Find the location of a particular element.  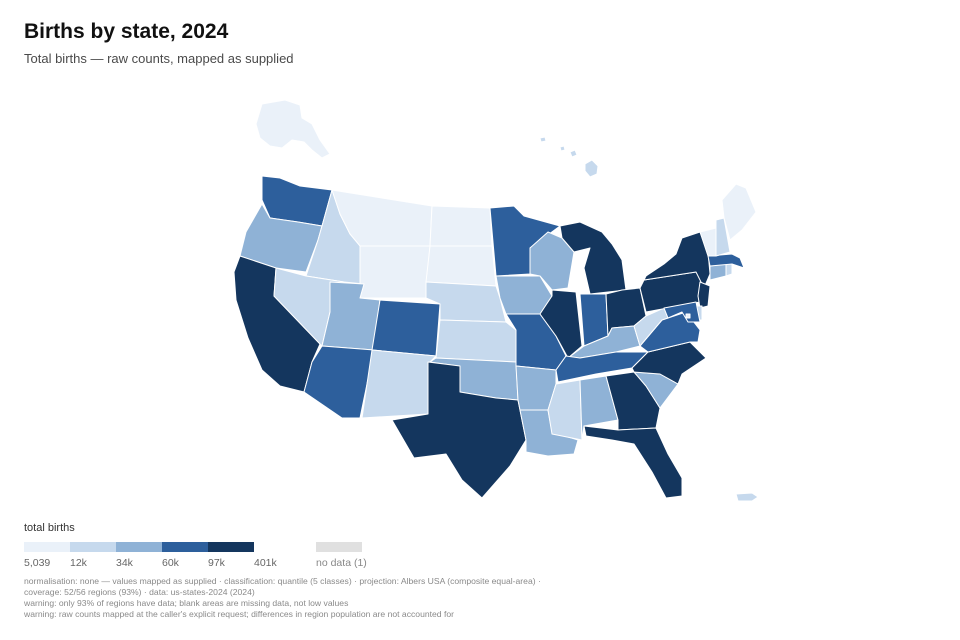

state-ks is located at coordinates (476, 341).